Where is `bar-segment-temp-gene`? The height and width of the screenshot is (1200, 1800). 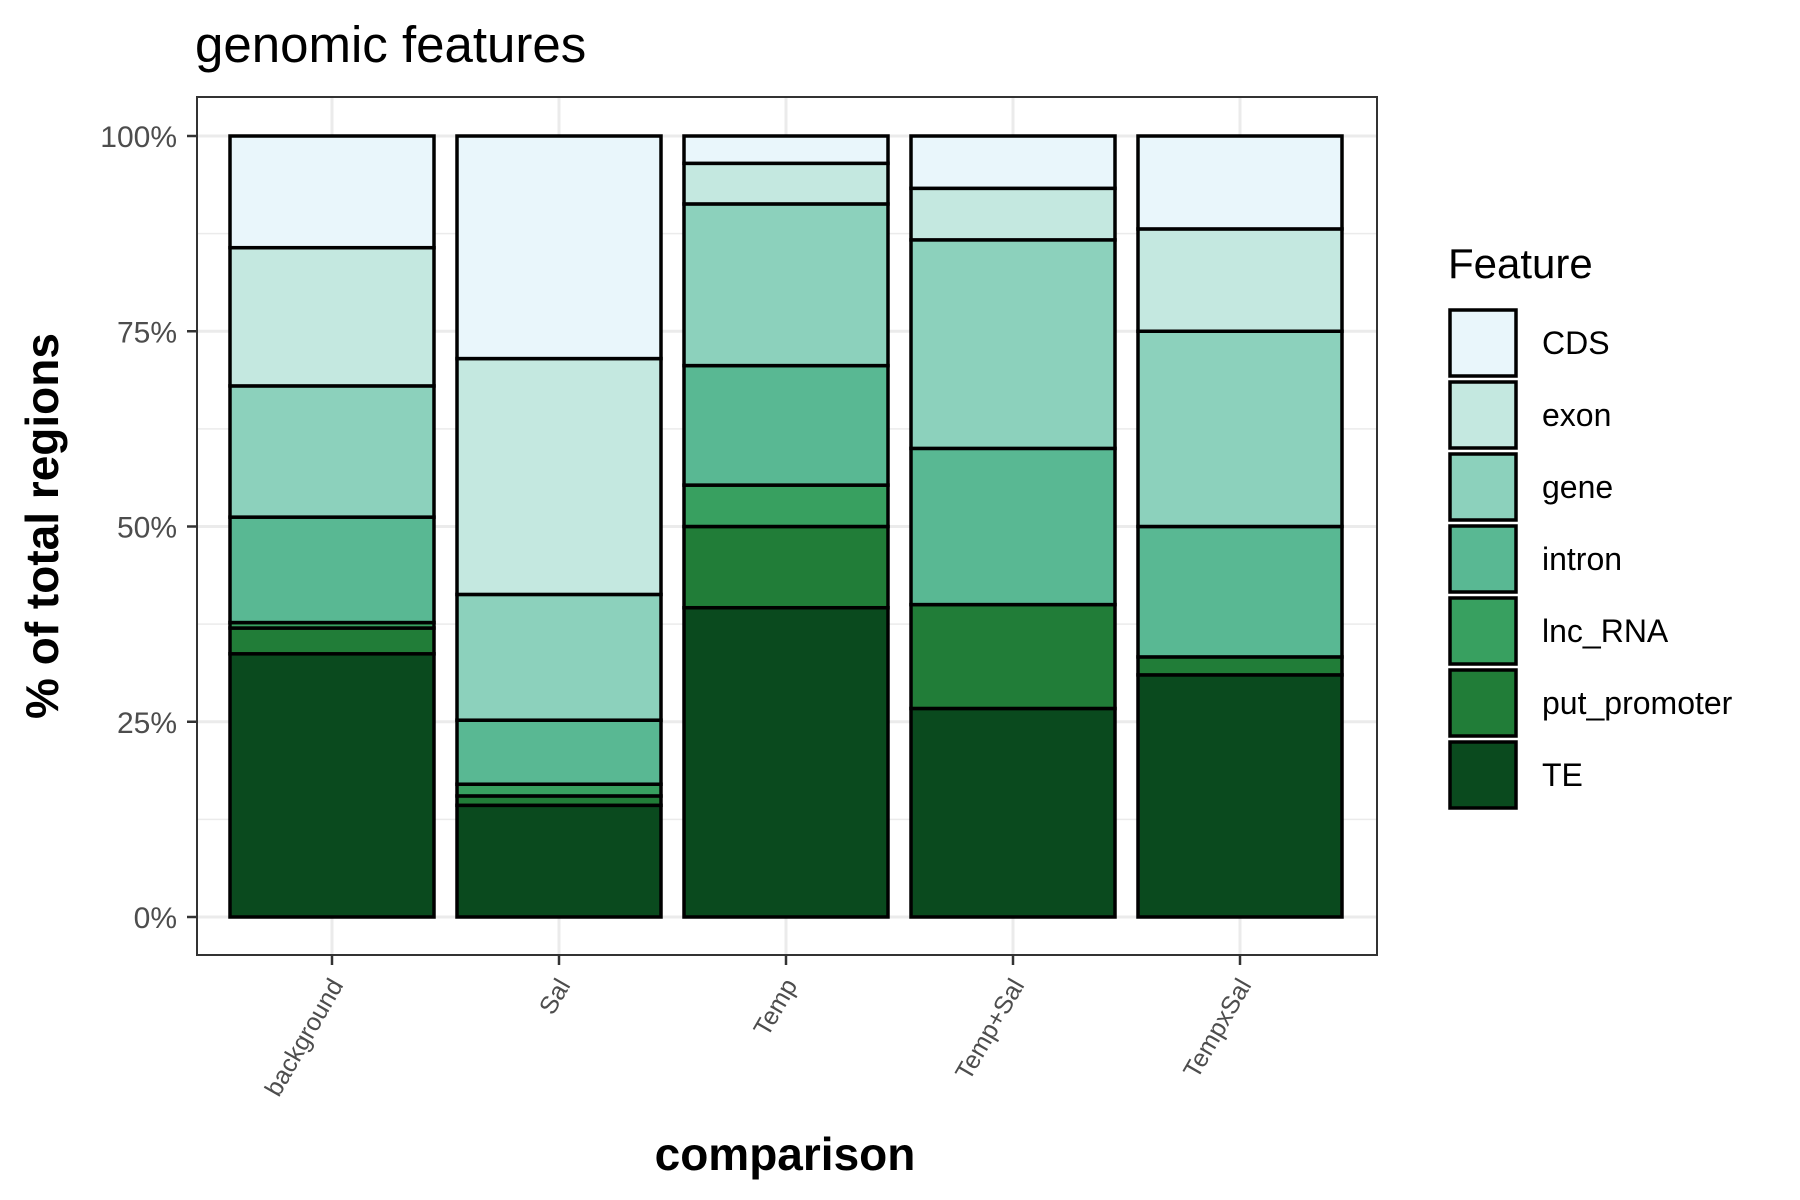
bar-segment-temp-gene is located at coordinates (786, 285).